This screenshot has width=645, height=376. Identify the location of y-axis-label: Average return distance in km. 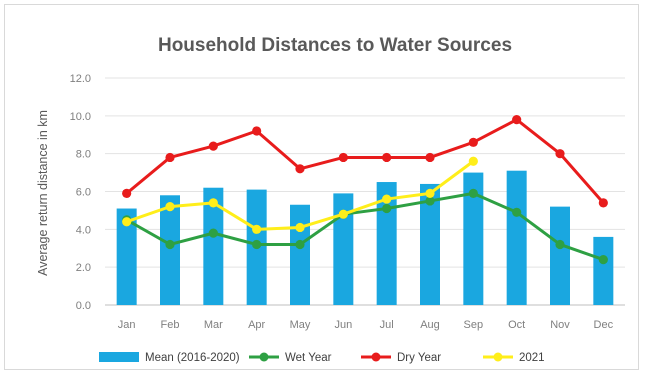
(43, 193).